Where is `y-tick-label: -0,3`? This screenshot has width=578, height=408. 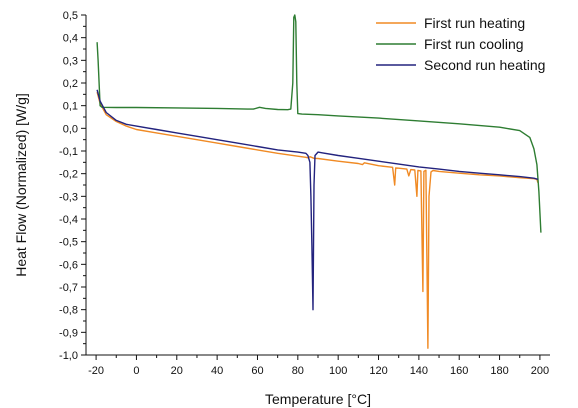 y-tick-label: -0,3 is located at coordinates (68, 197).